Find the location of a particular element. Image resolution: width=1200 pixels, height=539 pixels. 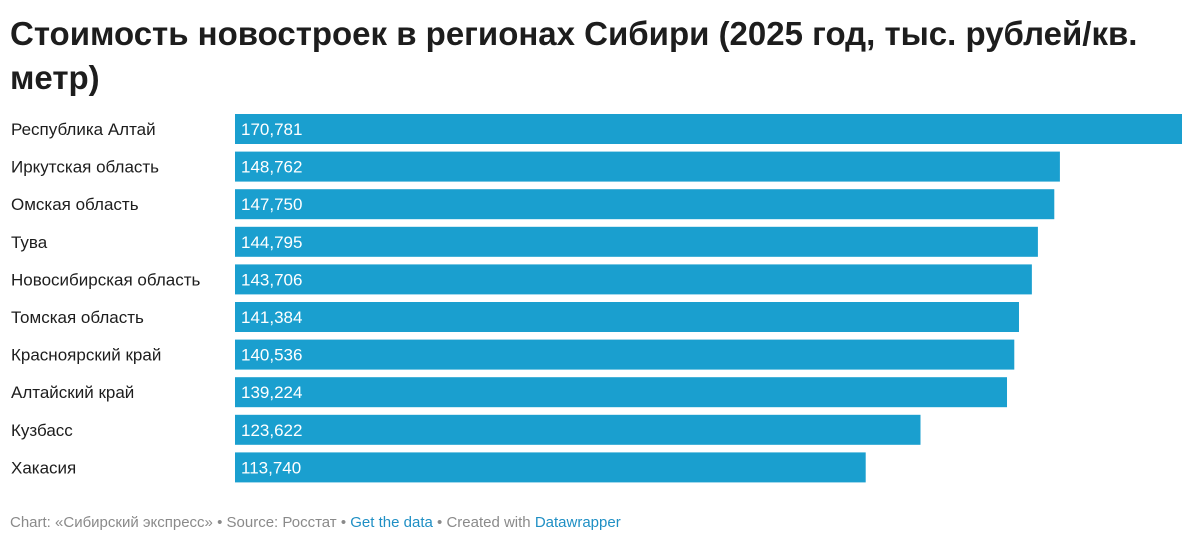

category-label: Иркутская область is located at coordinates (85, 167).